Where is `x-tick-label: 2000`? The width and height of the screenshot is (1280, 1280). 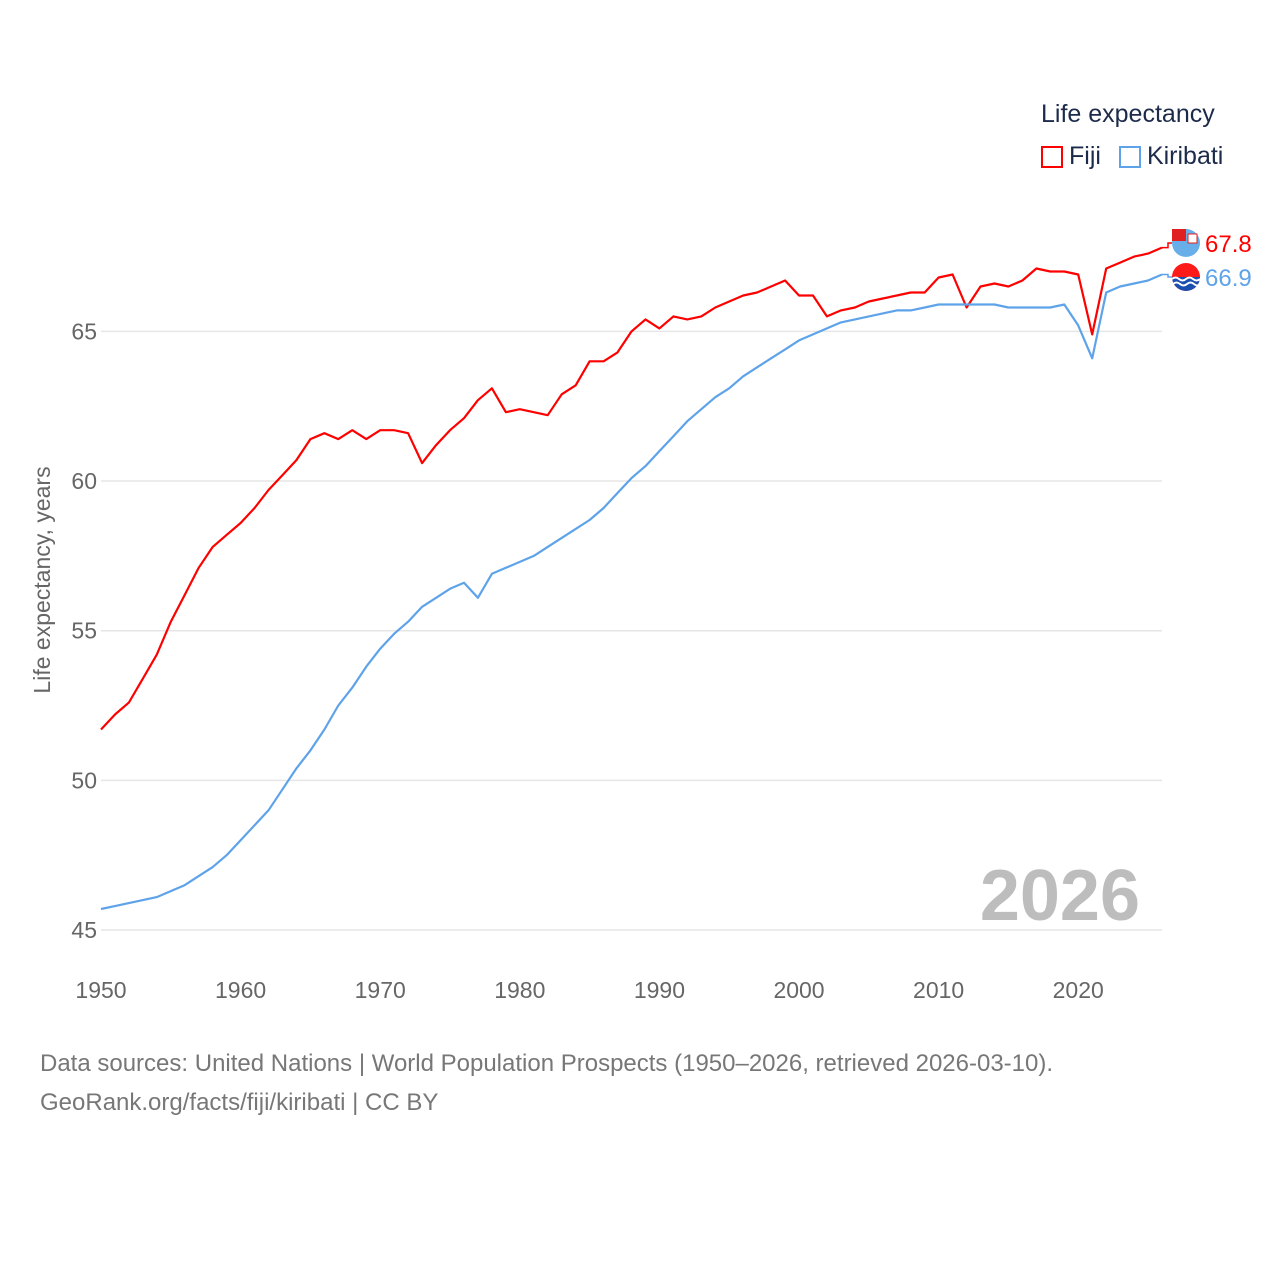
x-tick-label: 2000 is located at coordinates (798, 990).